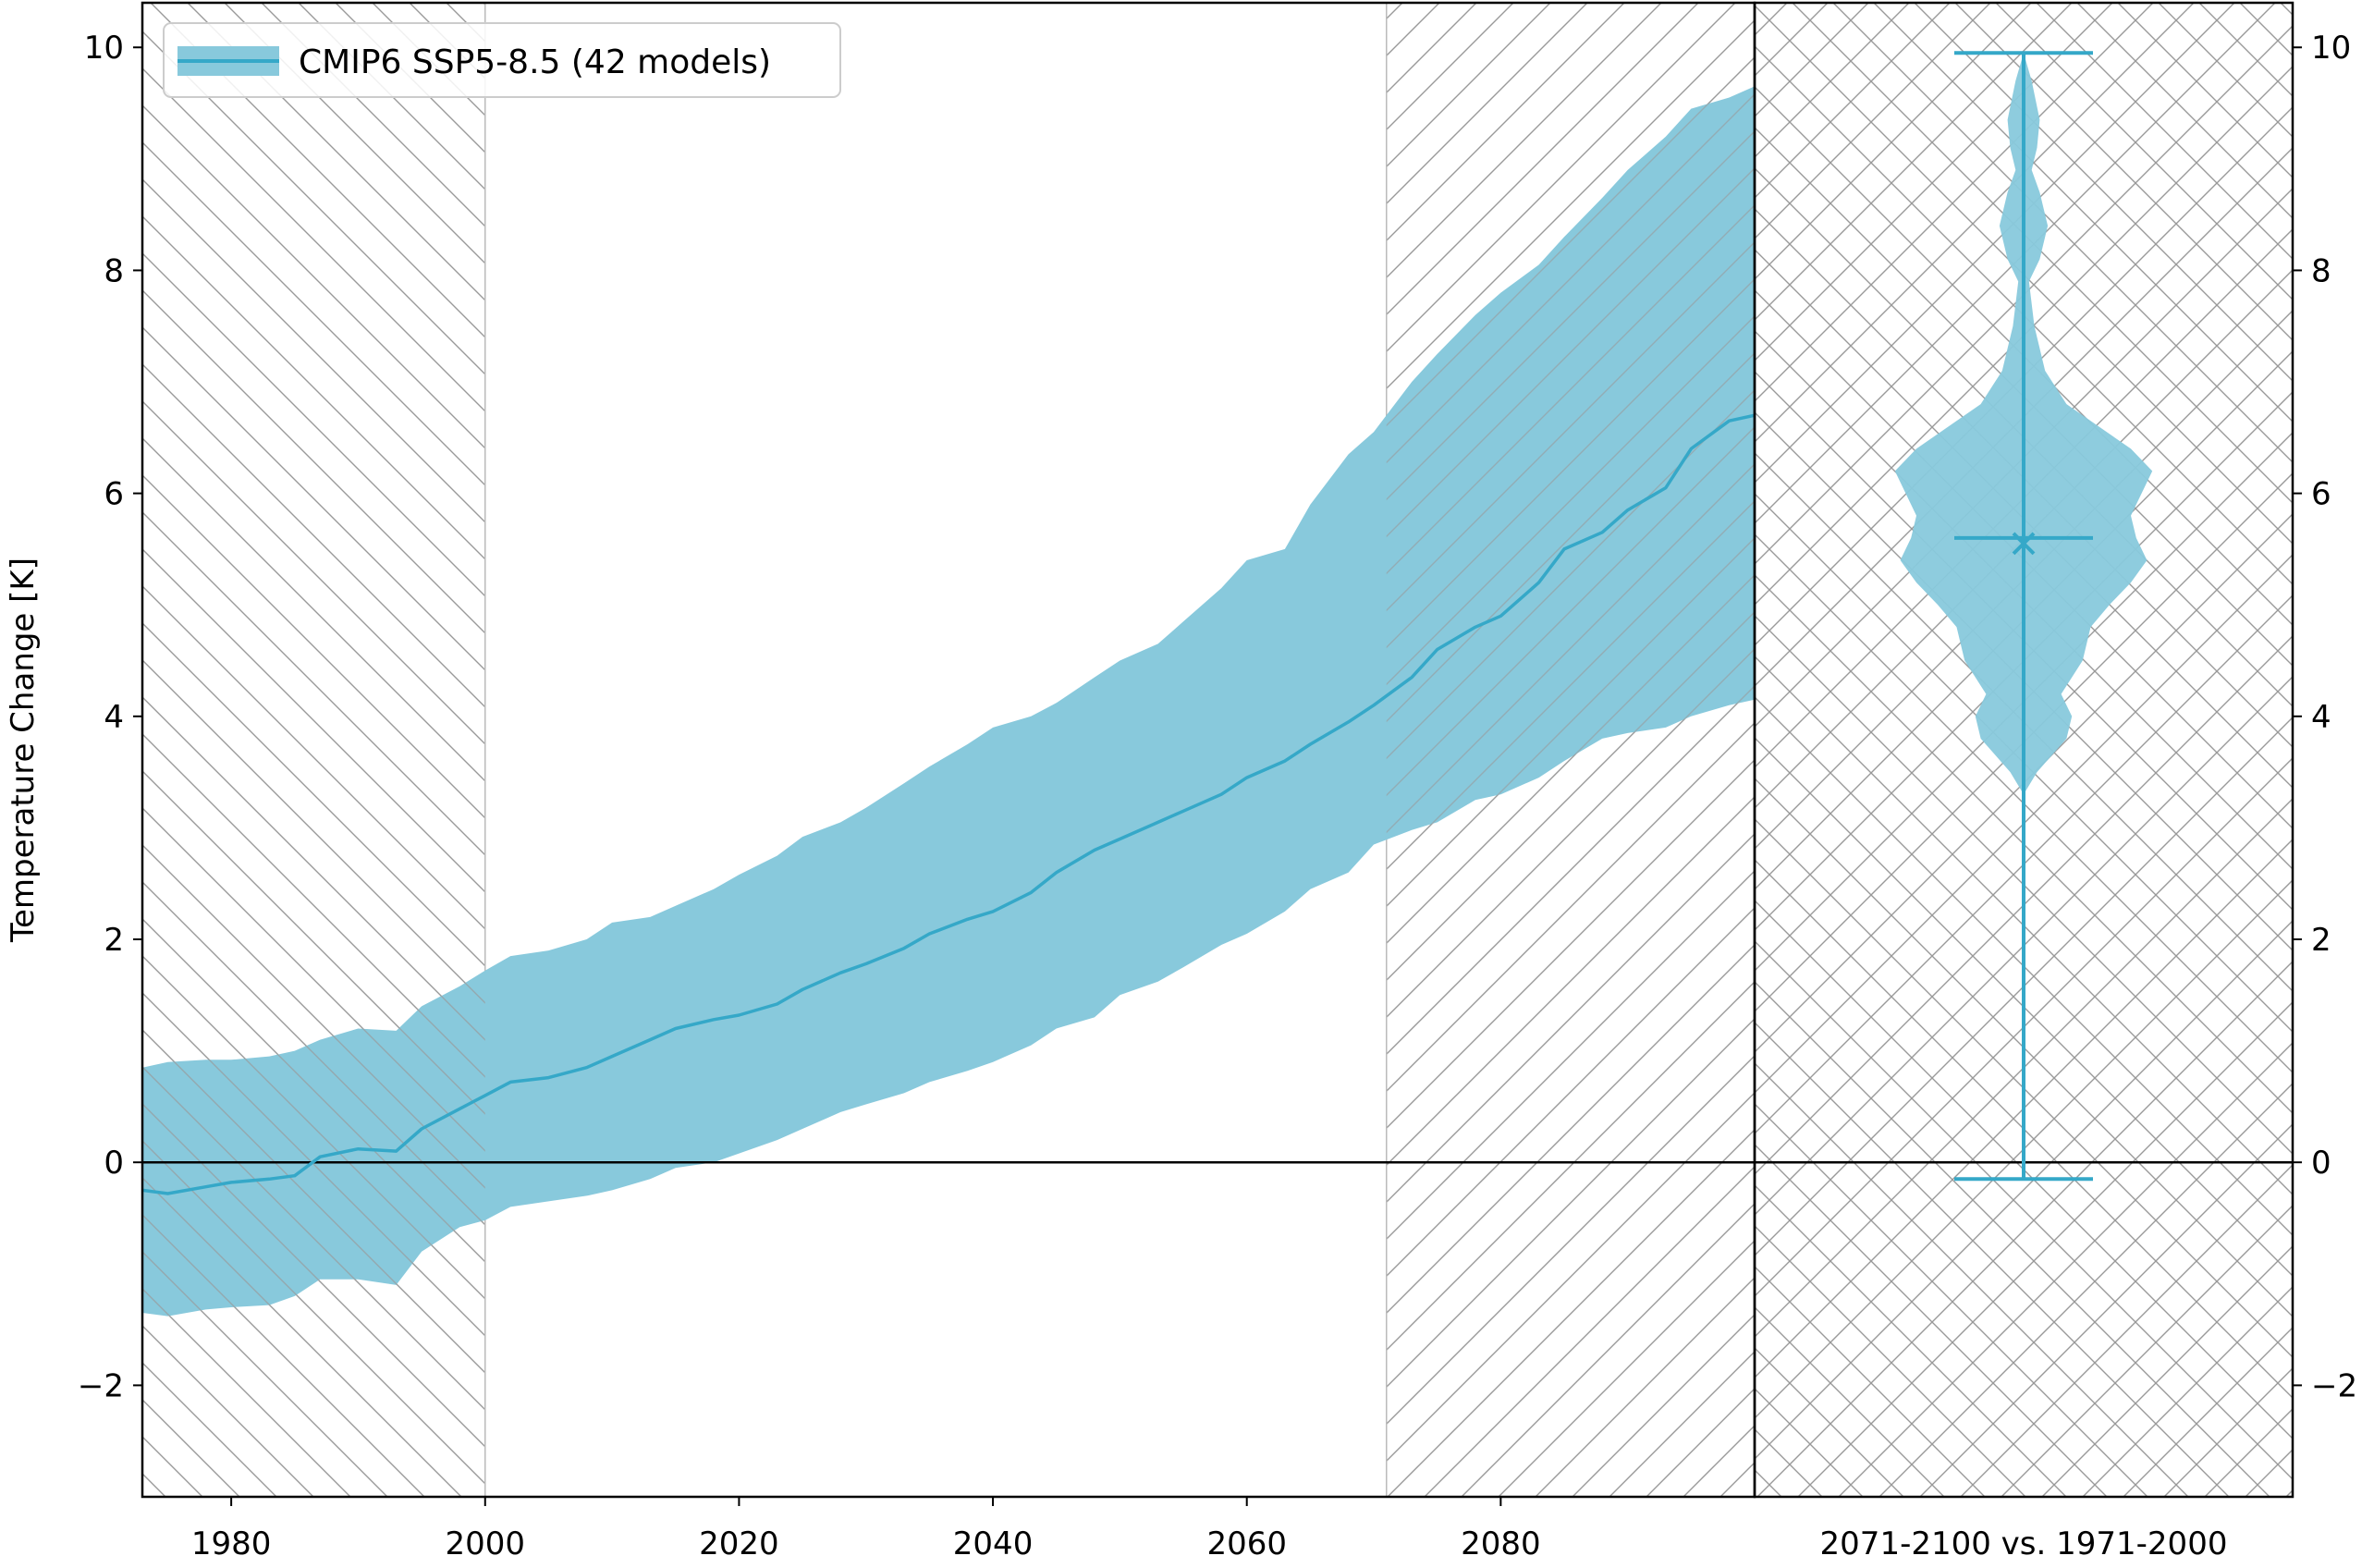 The image size is (2374, 1568). Describe the element at coordinates (2321, 718) in the screenshot. I see `y-tick-label-right: 4` at that location.